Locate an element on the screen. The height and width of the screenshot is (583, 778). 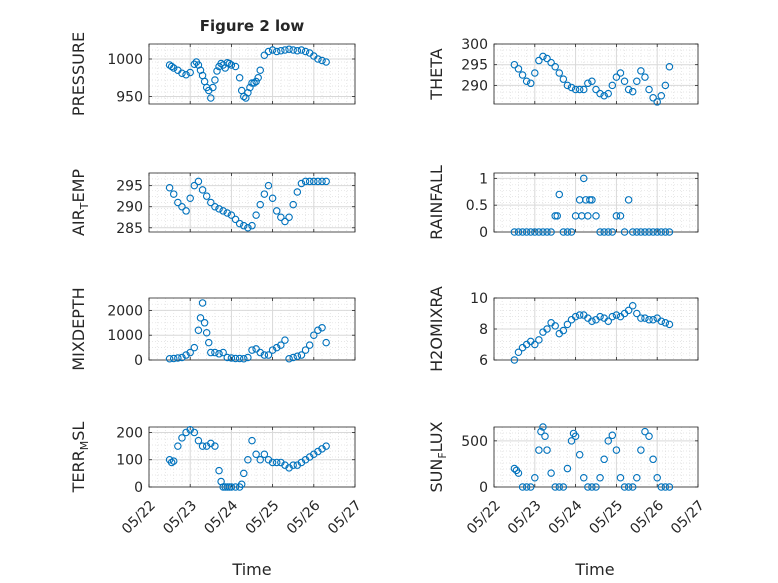
y-axis-label: H2OMIXRA is located at coordinates (436, 329).